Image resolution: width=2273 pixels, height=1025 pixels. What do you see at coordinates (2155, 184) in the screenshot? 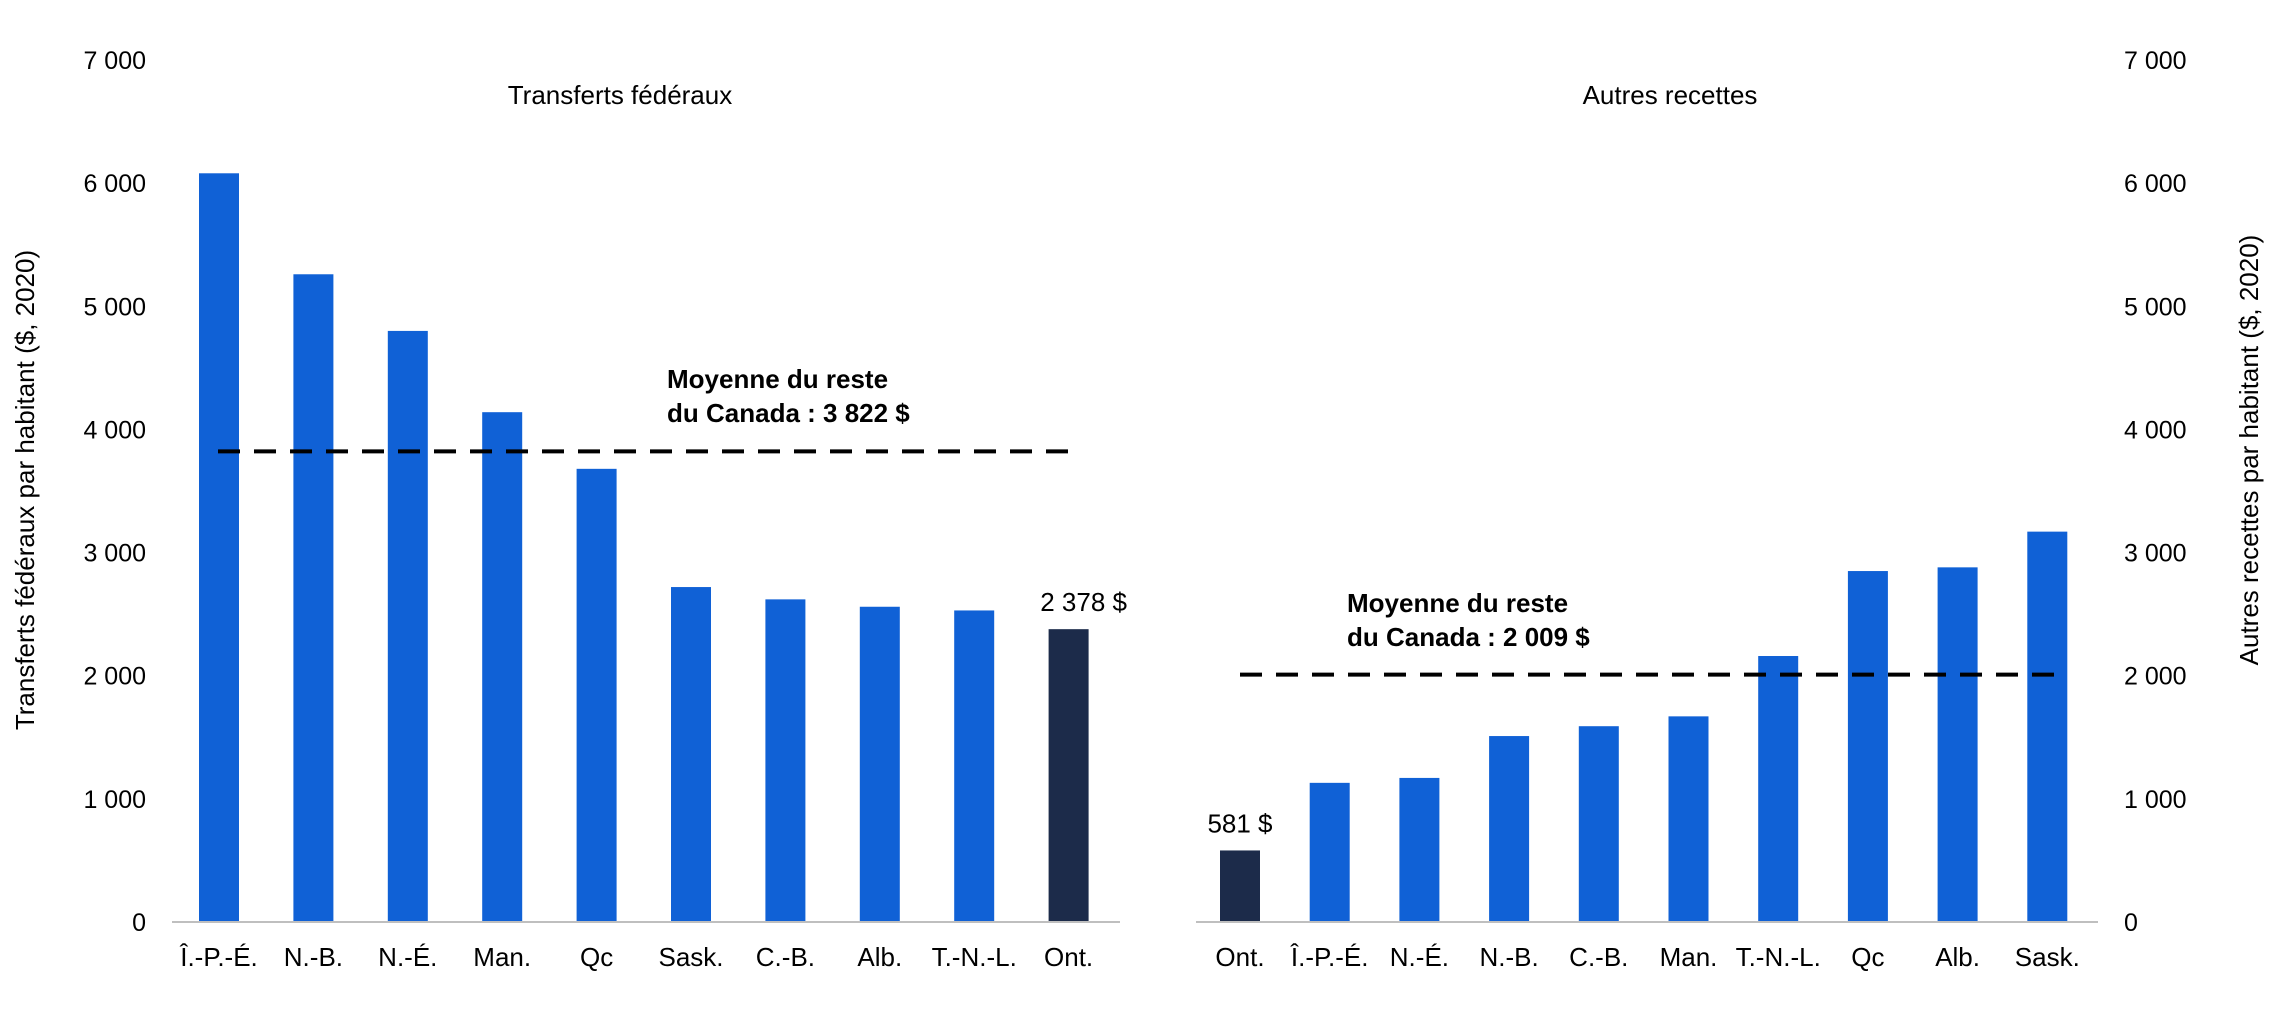
I see `other-revenues-y-tick-label: 6 000` at bounding box center [2155, 184].